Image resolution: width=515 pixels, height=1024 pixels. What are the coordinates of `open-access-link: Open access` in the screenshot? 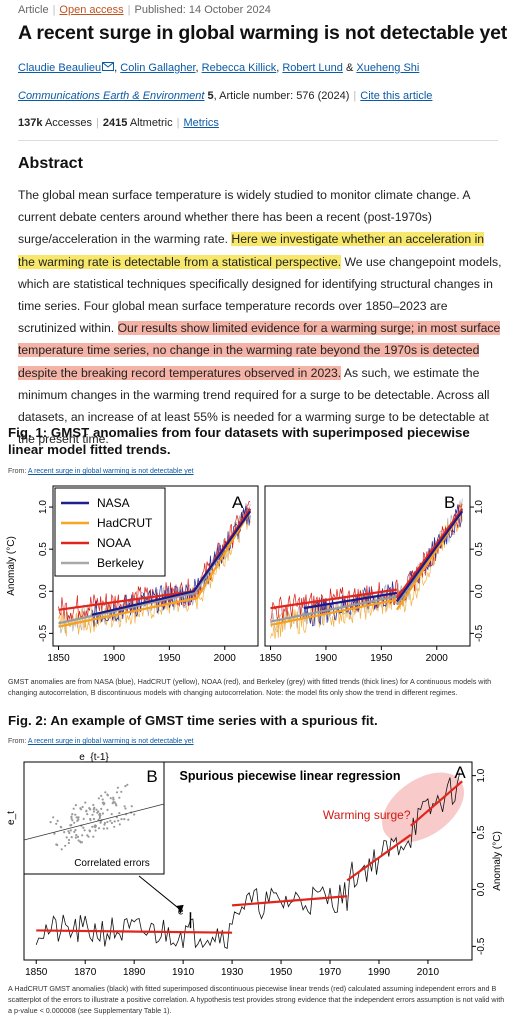 It's located at (91, 10).